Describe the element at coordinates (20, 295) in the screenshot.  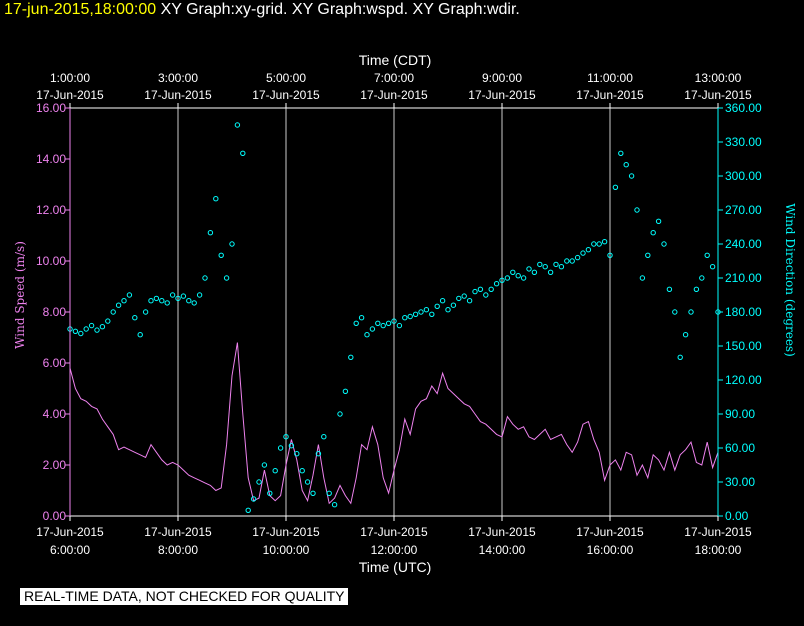
I see `y-axis-label-left: Wind Speed (m/s)` at that location.